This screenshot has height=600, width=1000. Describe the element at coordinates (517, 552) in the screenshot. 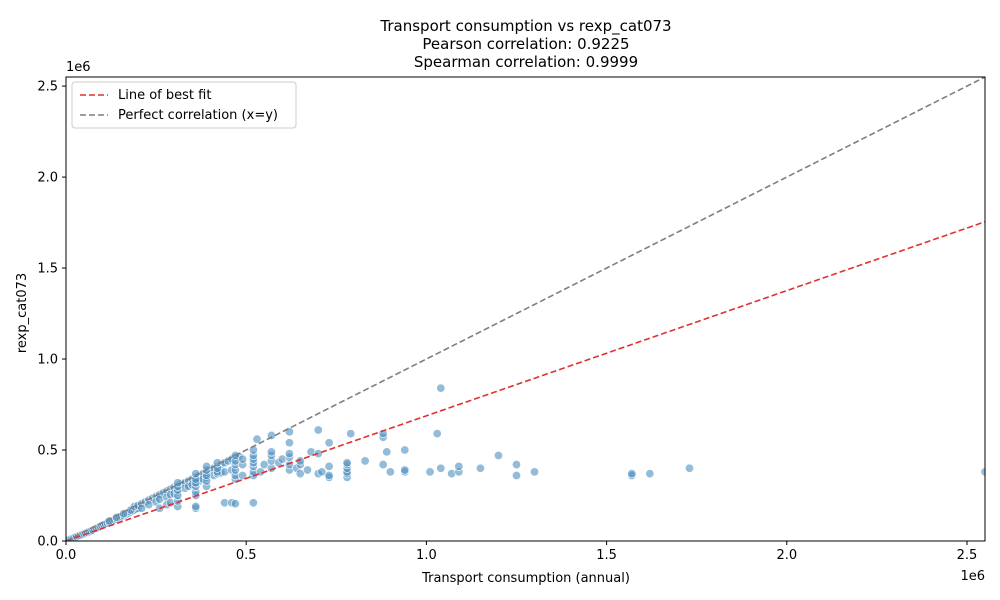

I see `x-axis-ticks: 0.0 0.5 1.0 1.5 2.0 2.5` at that location.